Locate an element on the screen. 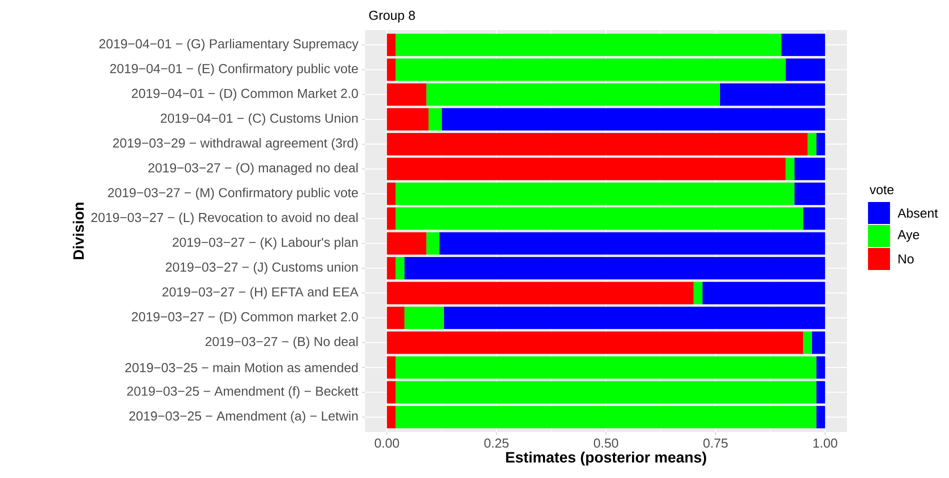  y-axis-title: Division is located at coordinates (78, 231).